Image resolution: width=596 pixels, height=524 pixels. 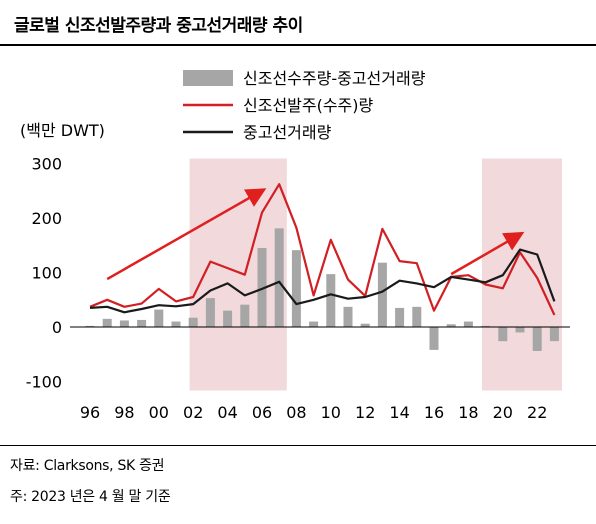 What do you see at coordinates (382, 294) in the screenshot?
I see `bar-2013` at bounding box center [382, 294].